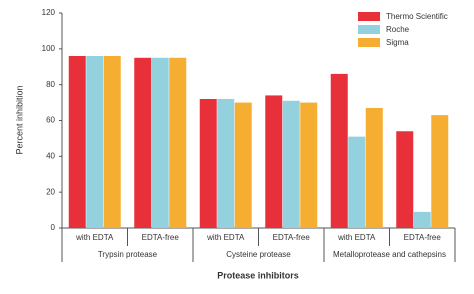  I want to click on group-label: Cysteine protease, so click(258, 254).